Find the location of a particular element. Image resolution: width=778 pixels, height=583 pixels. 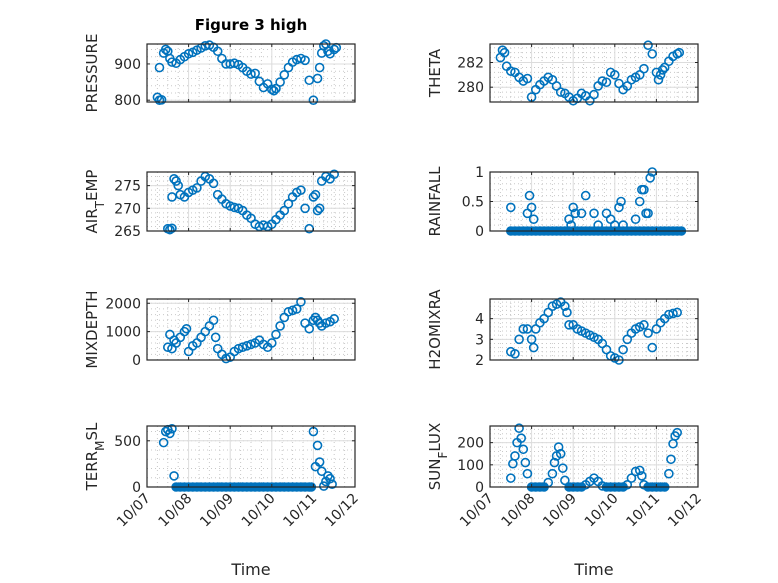

y-tick-label: 1000 is located at coordinates (123, 333).